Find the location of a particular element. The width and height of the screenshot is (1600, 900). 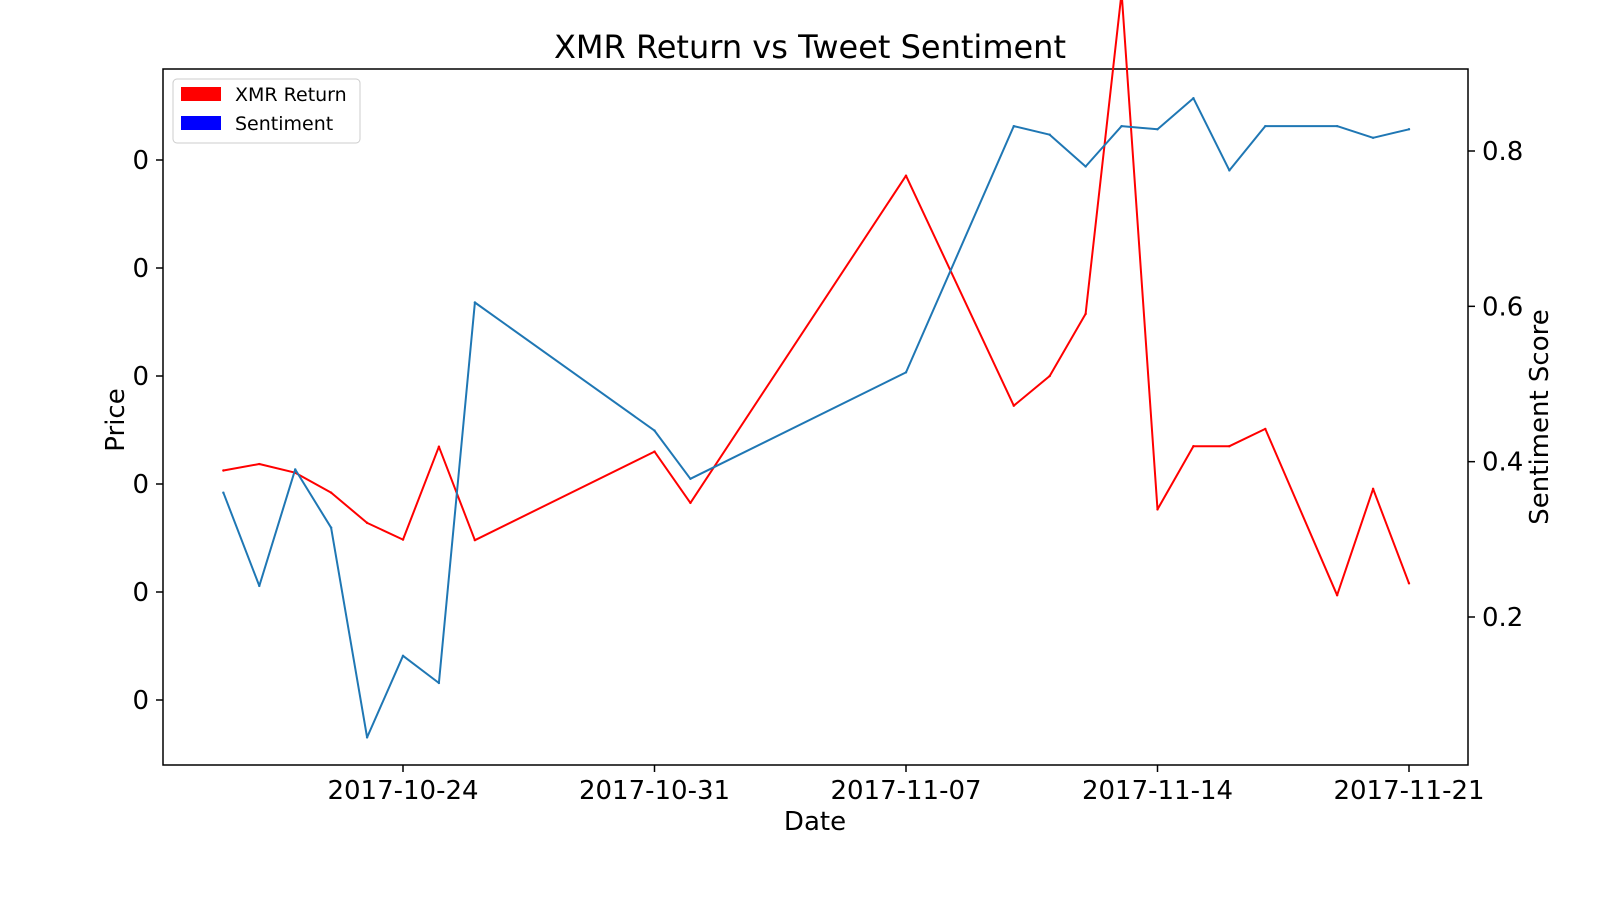

x-tick-label: 2017-11-21 is located at coordinates (1408, 791).